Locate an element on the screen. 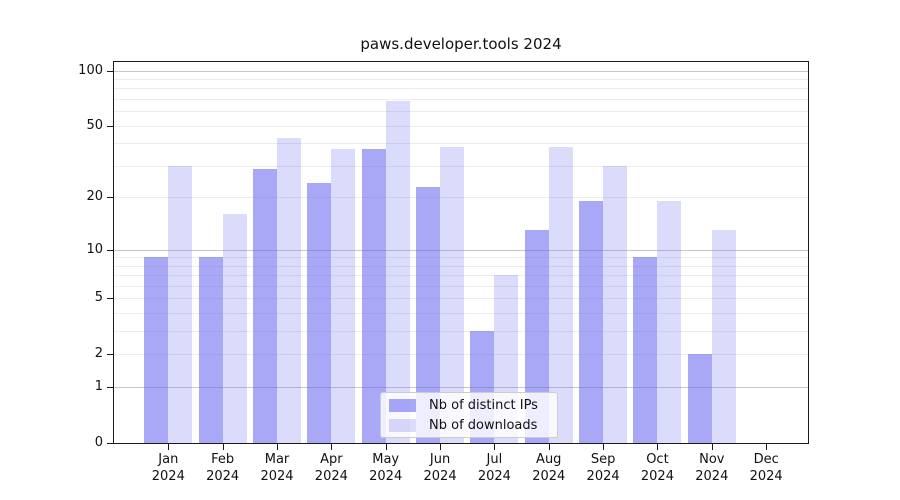 The height and width of the screenshot is (500, 900). y-axis-tick-label: 5 is located at coordinates (98, 298).